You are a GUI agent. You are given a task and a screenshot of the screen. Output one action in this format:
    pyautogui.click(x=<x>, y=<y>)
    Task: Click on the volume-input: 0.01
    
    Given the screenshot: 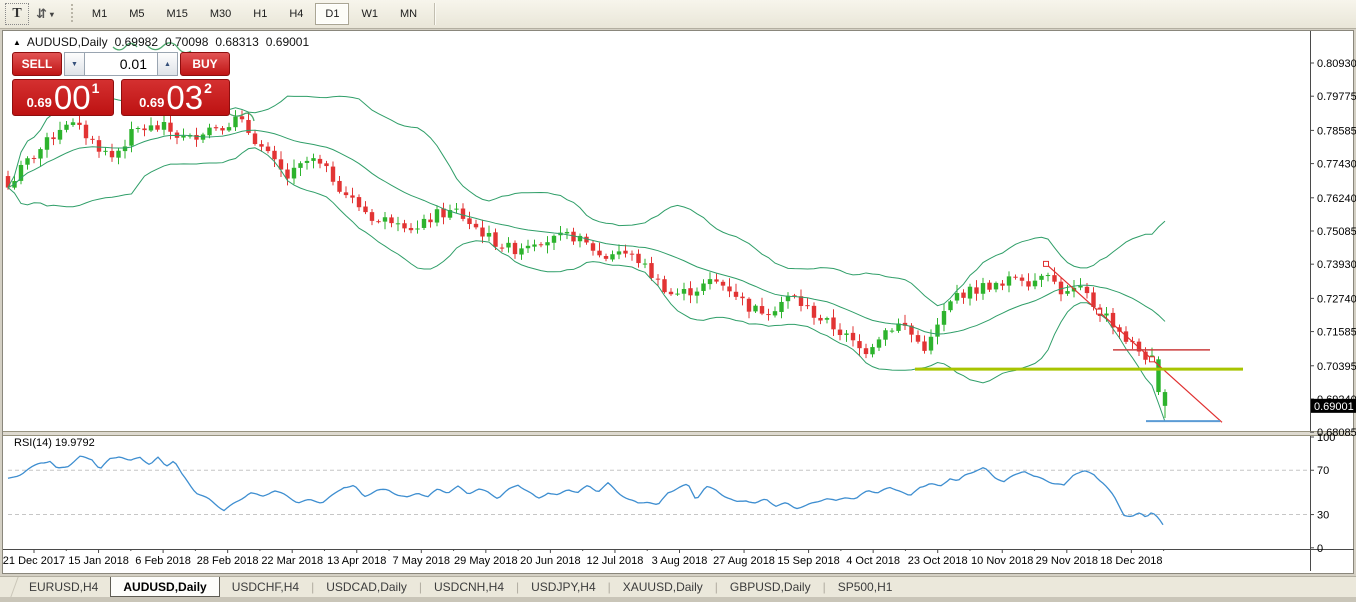 What is the action you would take?
    pyautogui.click(x=121, y=64)
    